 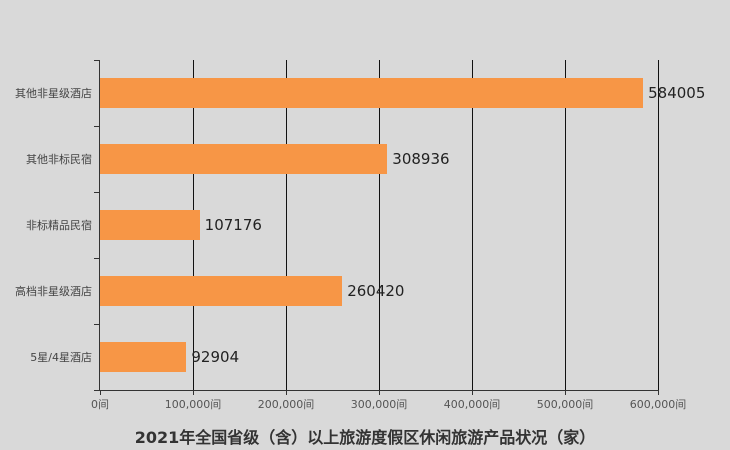 I want to click on category-label: 非标精品民宿, so click(x=59, y=225).